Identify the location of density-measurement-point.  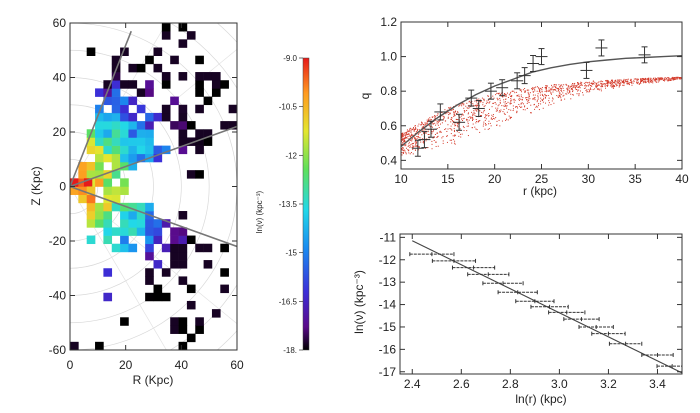
(488, 274).